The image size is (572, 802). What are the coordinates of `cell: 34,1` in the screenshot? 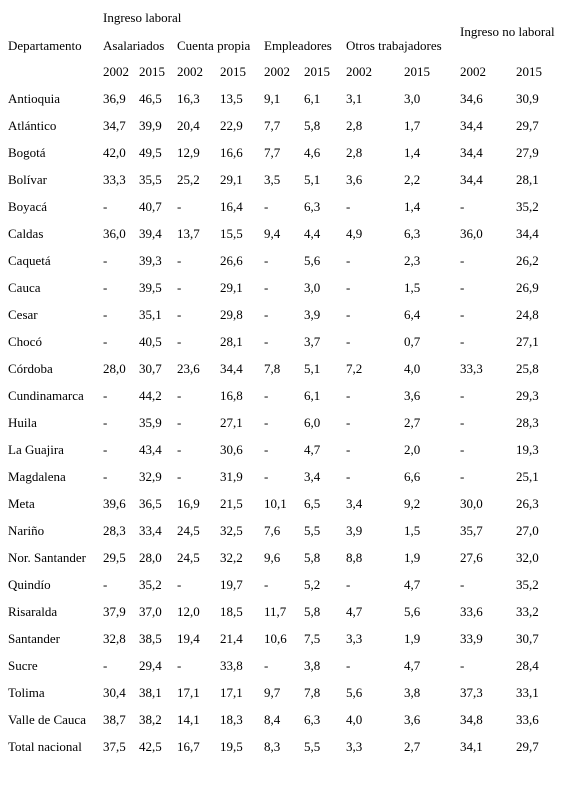 It's located at (471, 746).